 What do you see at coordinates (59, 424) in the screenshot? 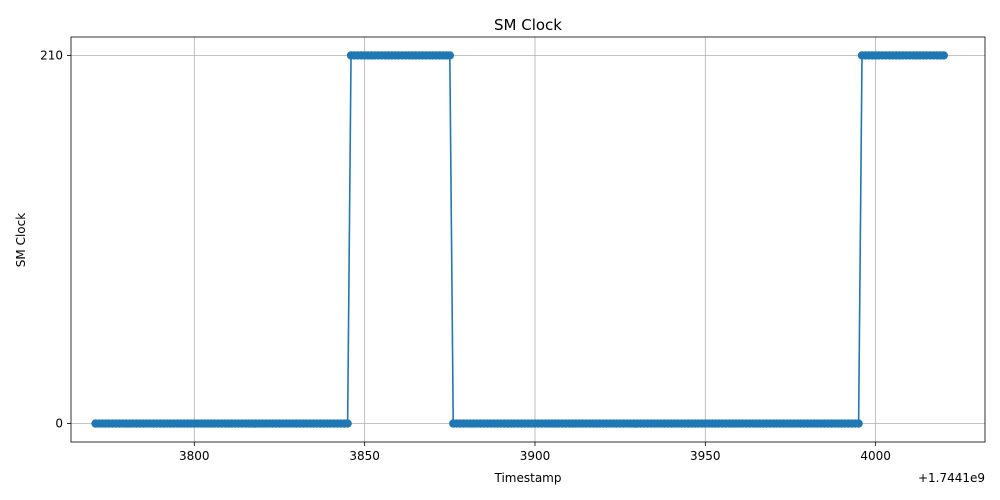
I see `y-tick-label: 0` at bounding box center [59, 424].